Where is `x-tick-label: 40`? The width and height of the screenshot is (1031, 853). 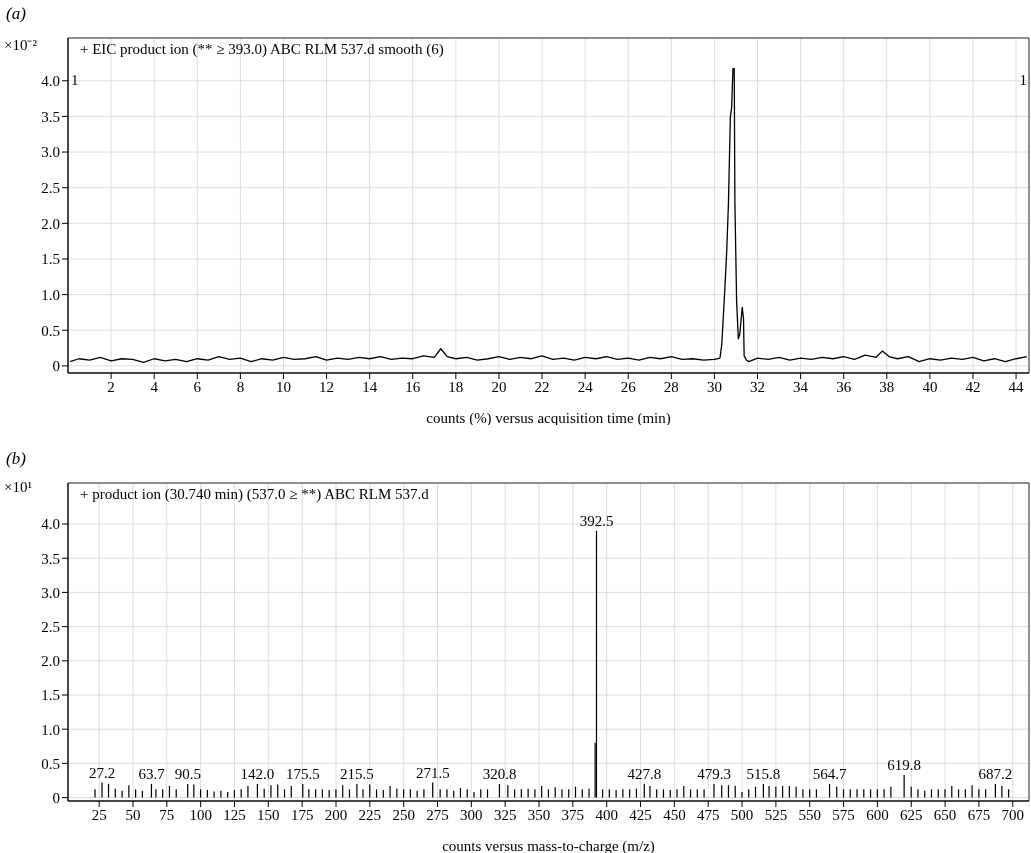 x-tick-label: 40 is located at coordinates (930, 386).